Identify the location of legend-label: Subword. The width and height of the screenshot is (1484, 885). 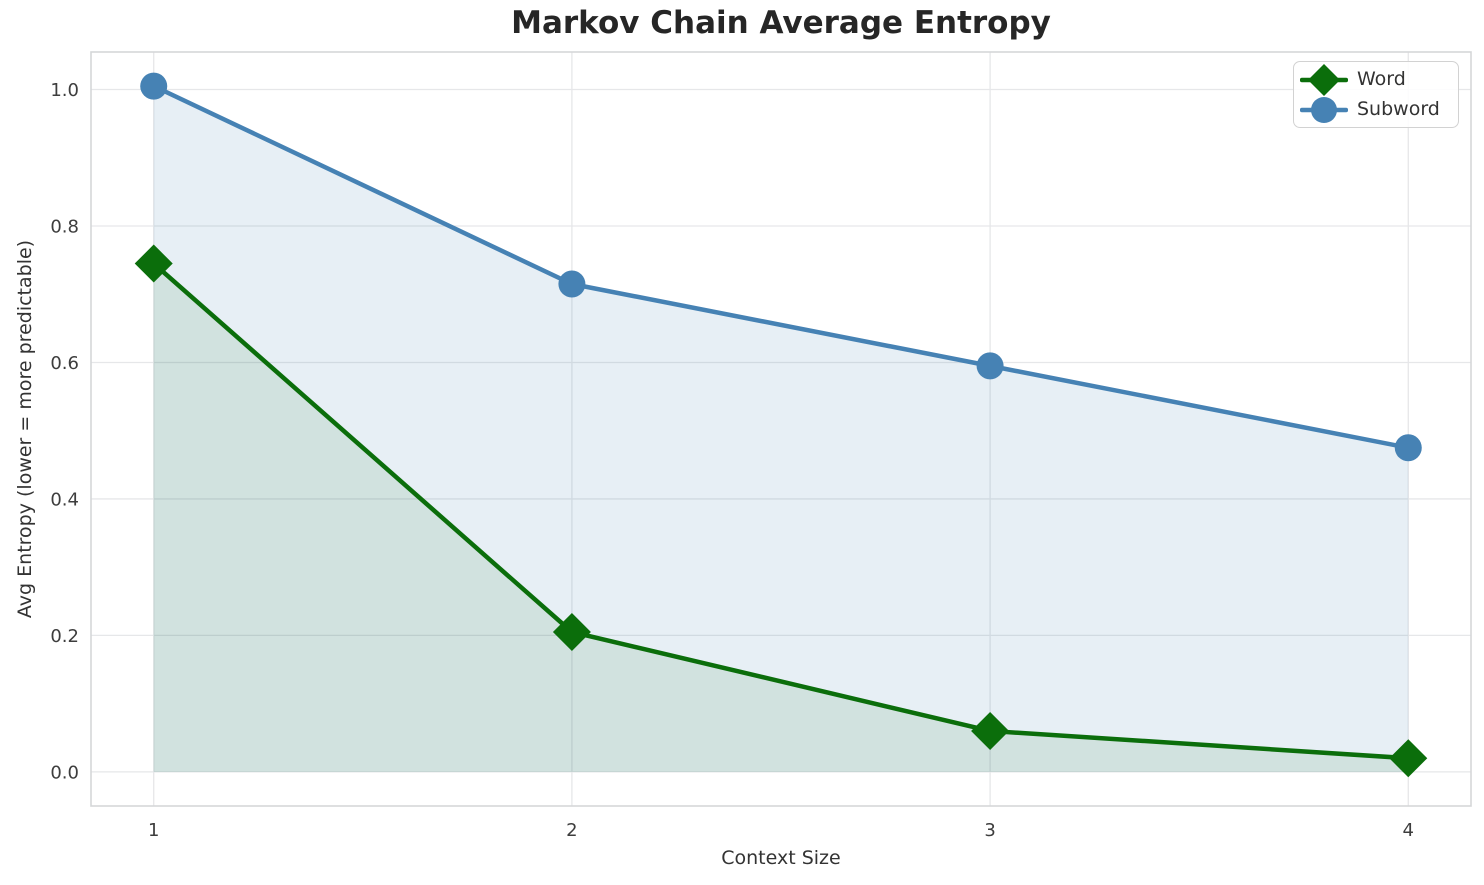
(1398, 109).